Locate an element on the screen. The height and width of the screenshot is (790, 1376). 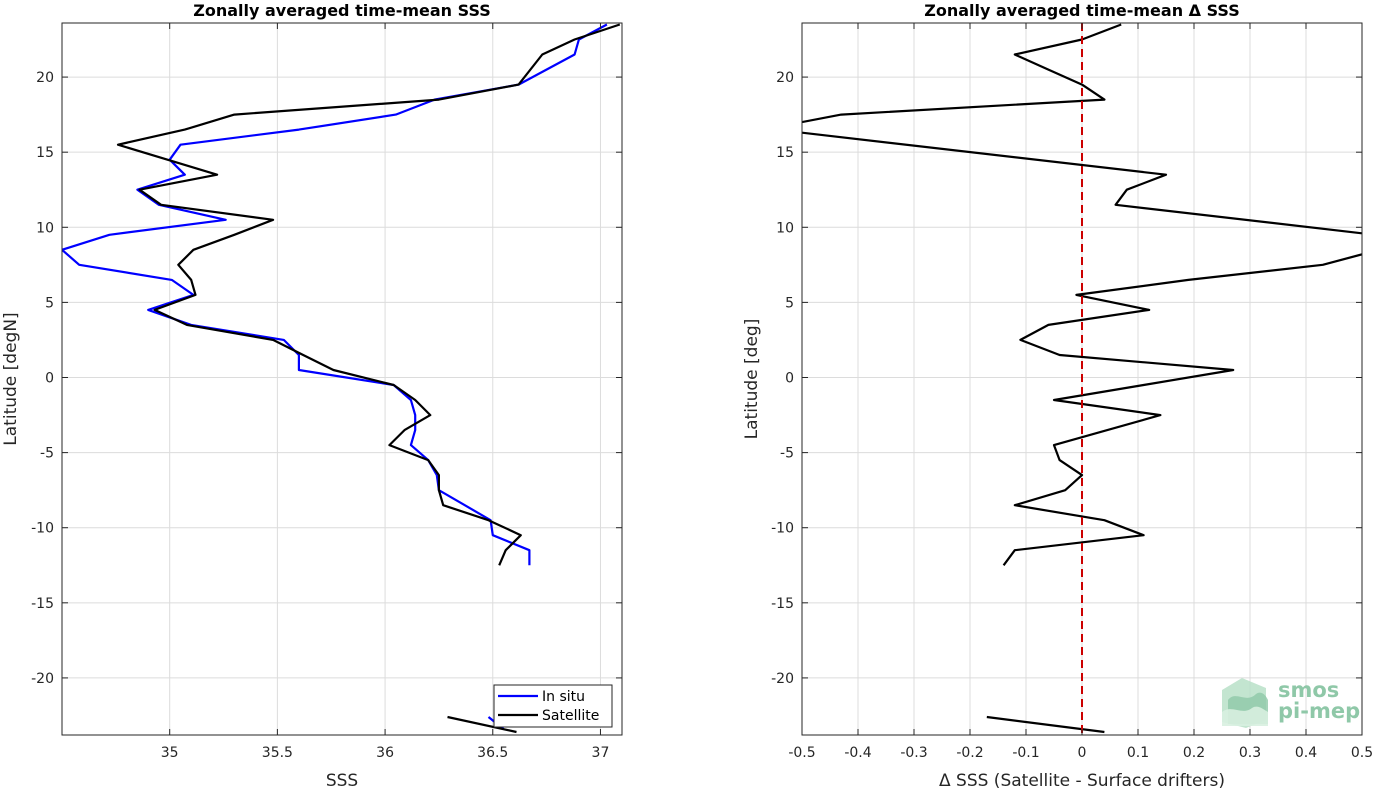
x-tick-label: 0 is located at coordinates (1082, 753).